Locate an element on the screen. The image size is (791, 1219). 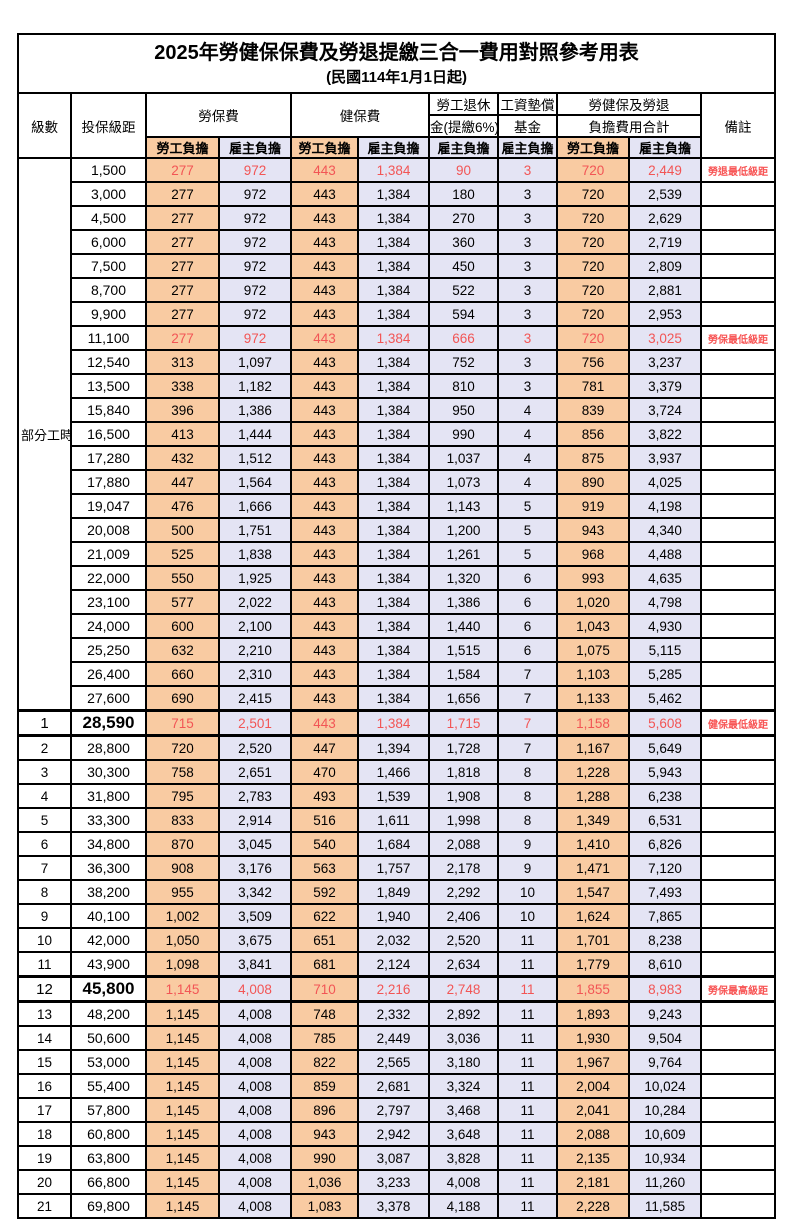
total-employee-cell: 1,893 is located at coordinates (593, 1013).